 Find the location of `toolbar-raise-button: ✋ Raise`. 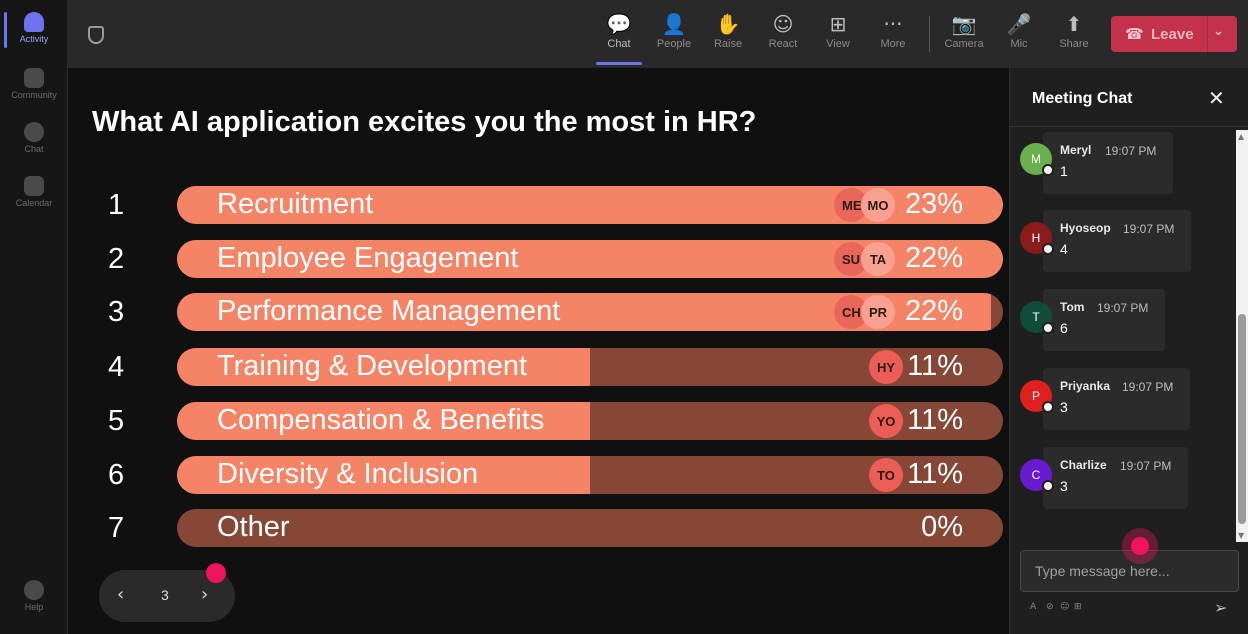

toolbar-raise-button: ✋ Raise is located at coordinates (728, 35).